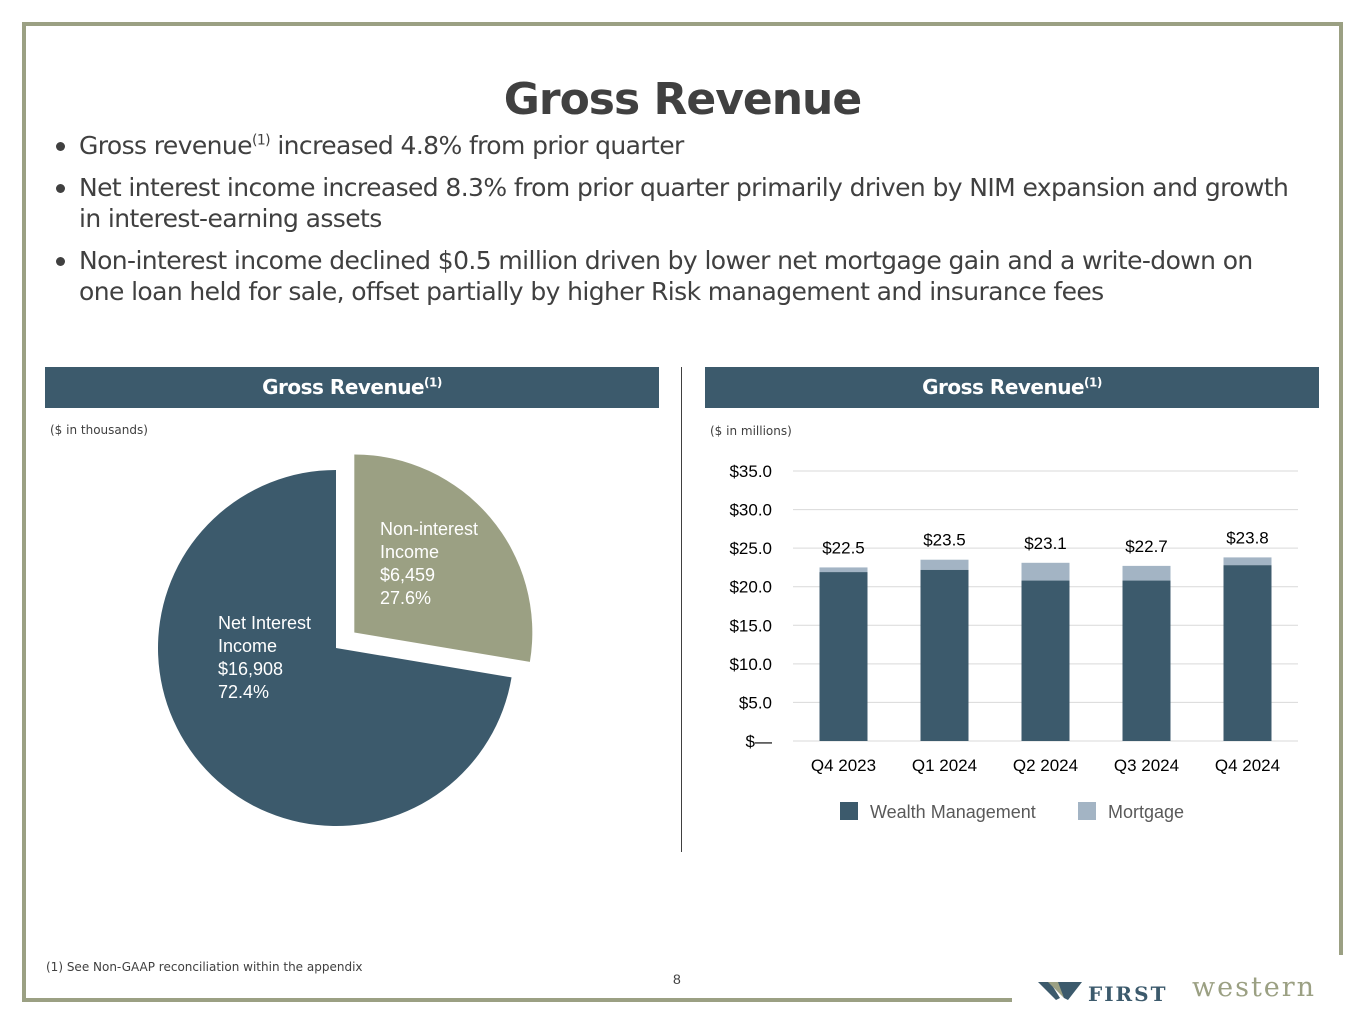 The image size is (1365, 1024). What do you see at coordinates (750, 548) in the screenshot?
I see `y-tick-label: $25.0` at bounding box center [750, 548].